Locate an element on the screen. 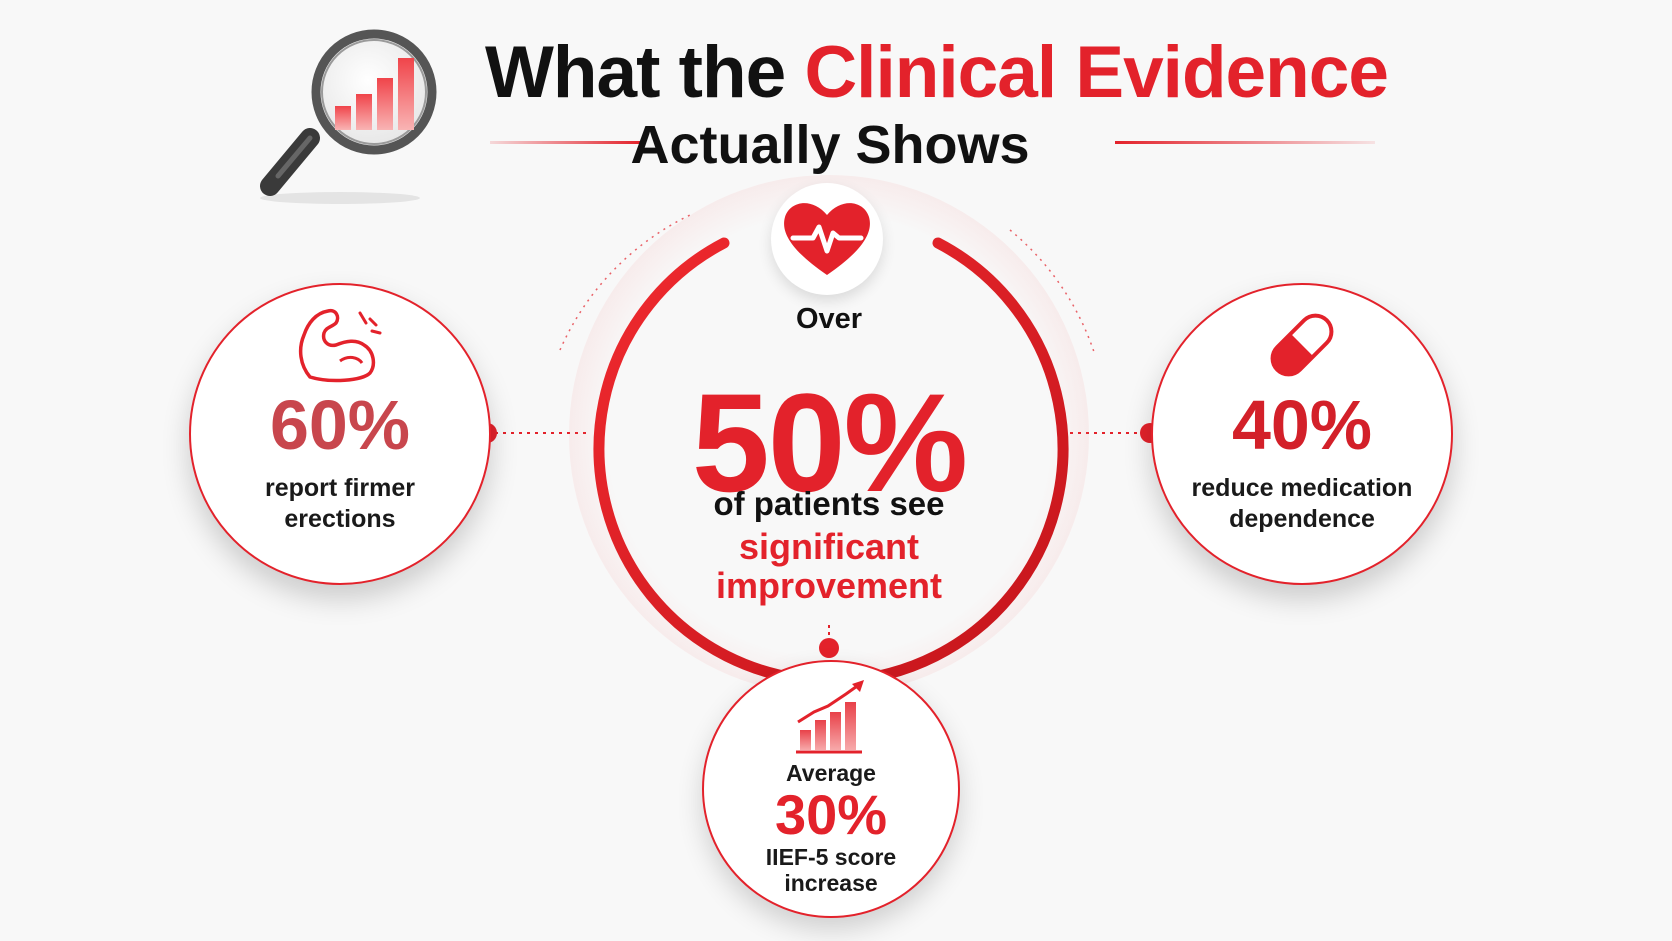 This screenshot has width=1672, height=941. heart-badge is located at coordinates (827, 239).